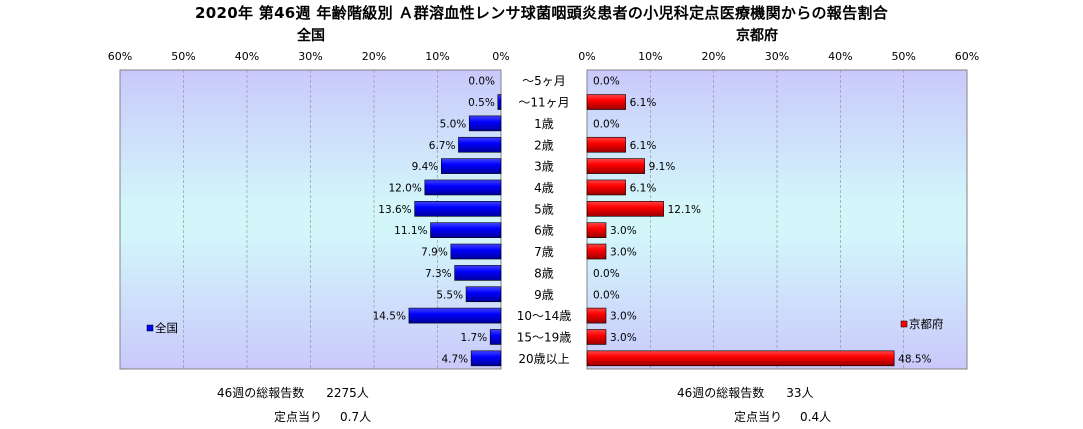 The image size is (1083, 429). What do you see at coordinates (544, 124) in the screenshot?
I see `category-label: 1歳` at bounding box center [544, 124].